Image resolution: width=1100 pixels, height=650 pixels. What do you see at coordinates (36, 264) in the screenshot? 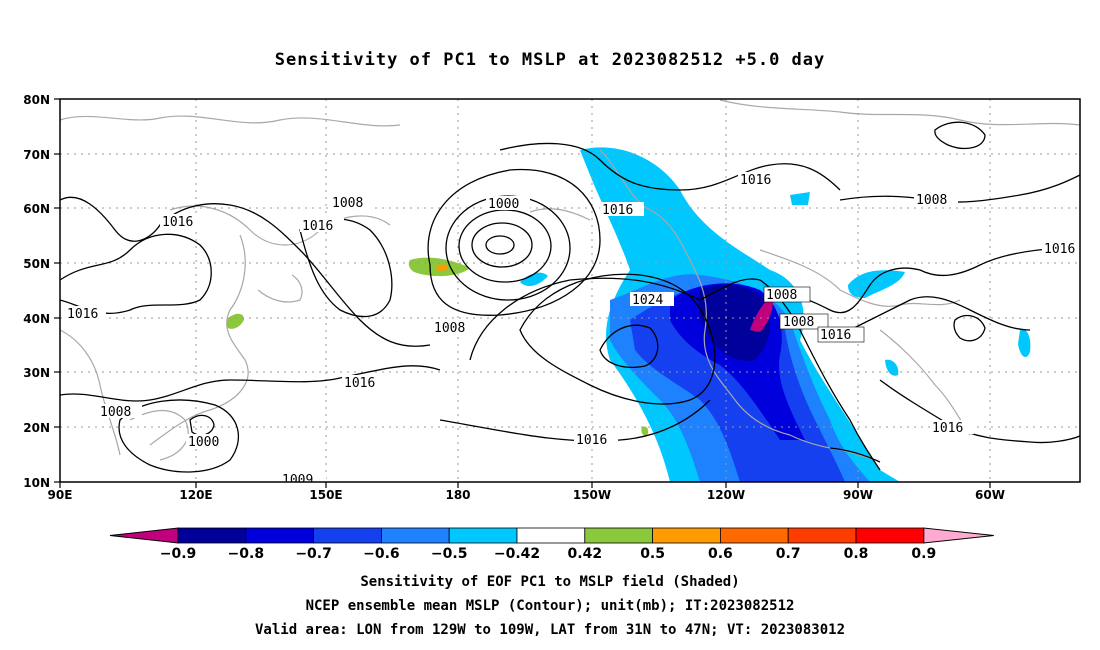
I see `lat-tick-label: 50N` at bounding box center [36, 264].